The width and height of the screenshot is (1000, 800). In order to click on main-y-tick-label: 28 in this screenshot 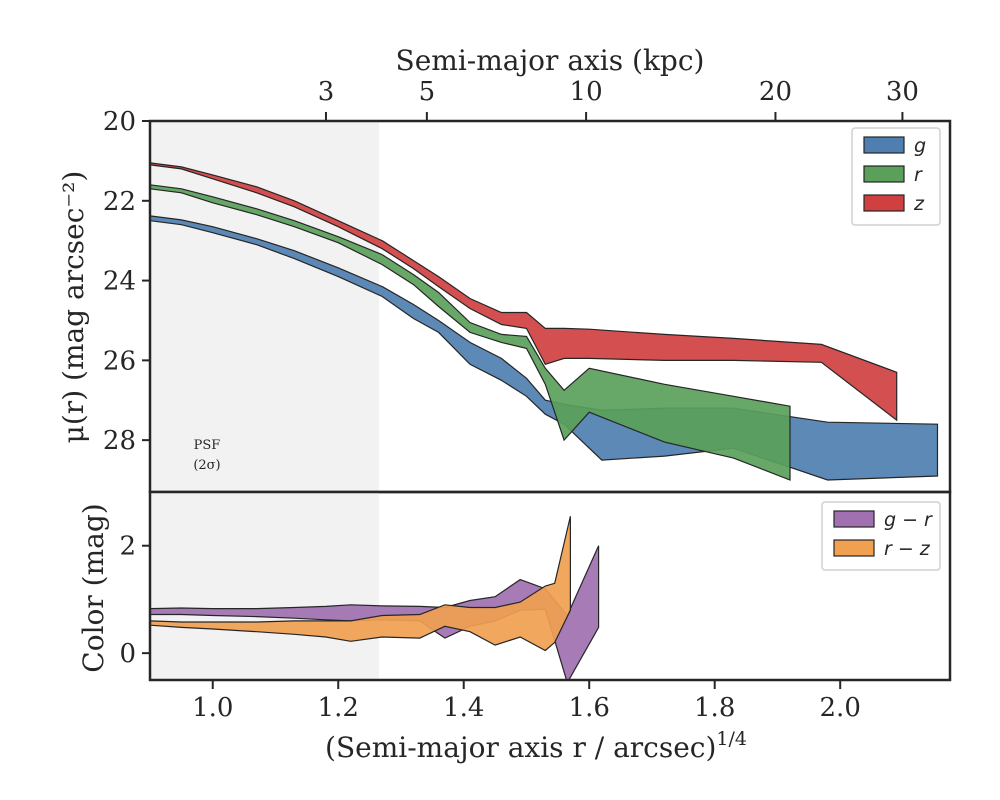, I will do `click(119, 441)`.